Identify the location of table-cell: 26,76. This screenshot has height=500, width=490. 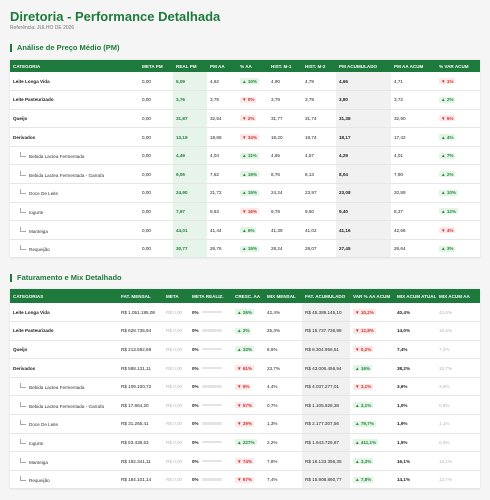
(222, 249).